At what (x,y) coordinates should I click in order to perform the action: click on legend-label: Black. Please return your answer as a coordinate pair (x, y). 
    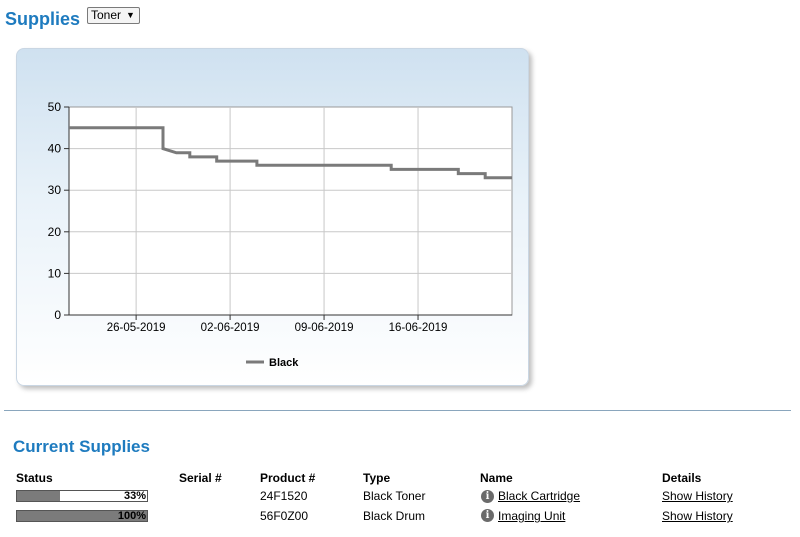
    Looking at the image, I should click on (284, 363).